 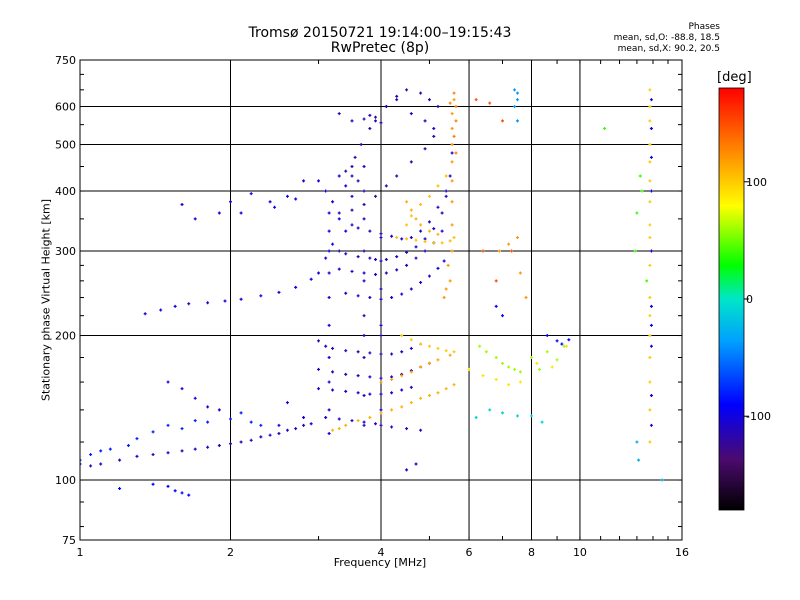 I want to click on x-tick-label: 10, so click(x=580, y=552).